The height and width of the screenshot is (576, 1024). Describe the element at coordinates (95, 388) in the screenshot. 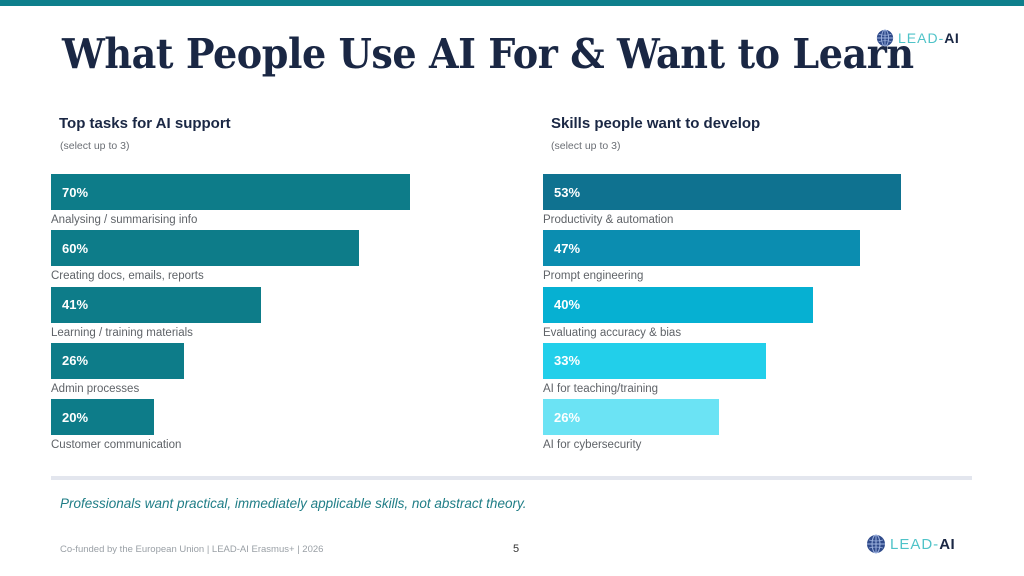

I see `bar-category-label: Admin processes` at that location.